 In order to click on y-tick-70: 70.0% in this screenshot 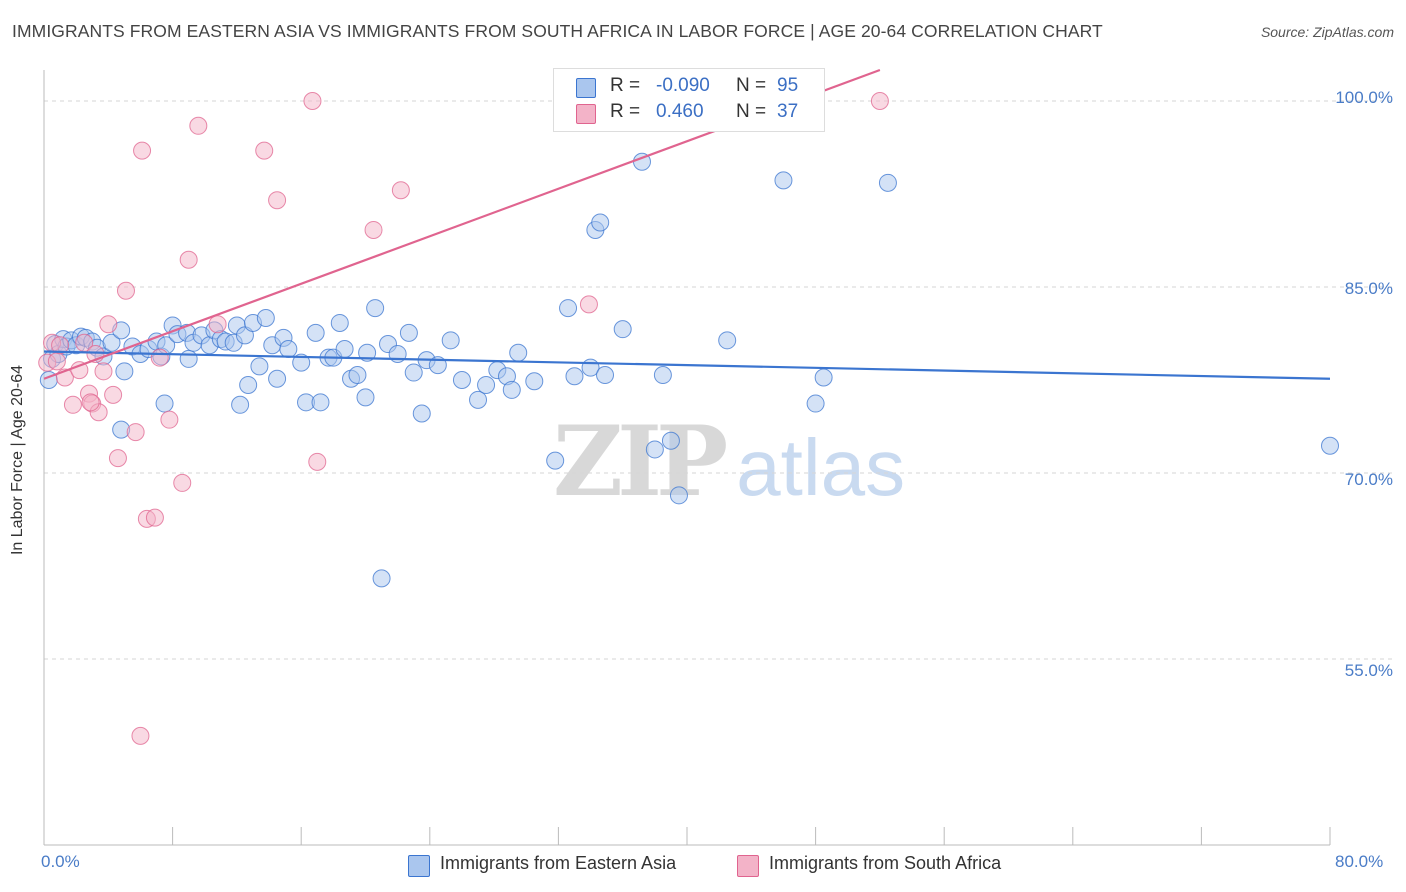, I will do `click(1368, 479)`.